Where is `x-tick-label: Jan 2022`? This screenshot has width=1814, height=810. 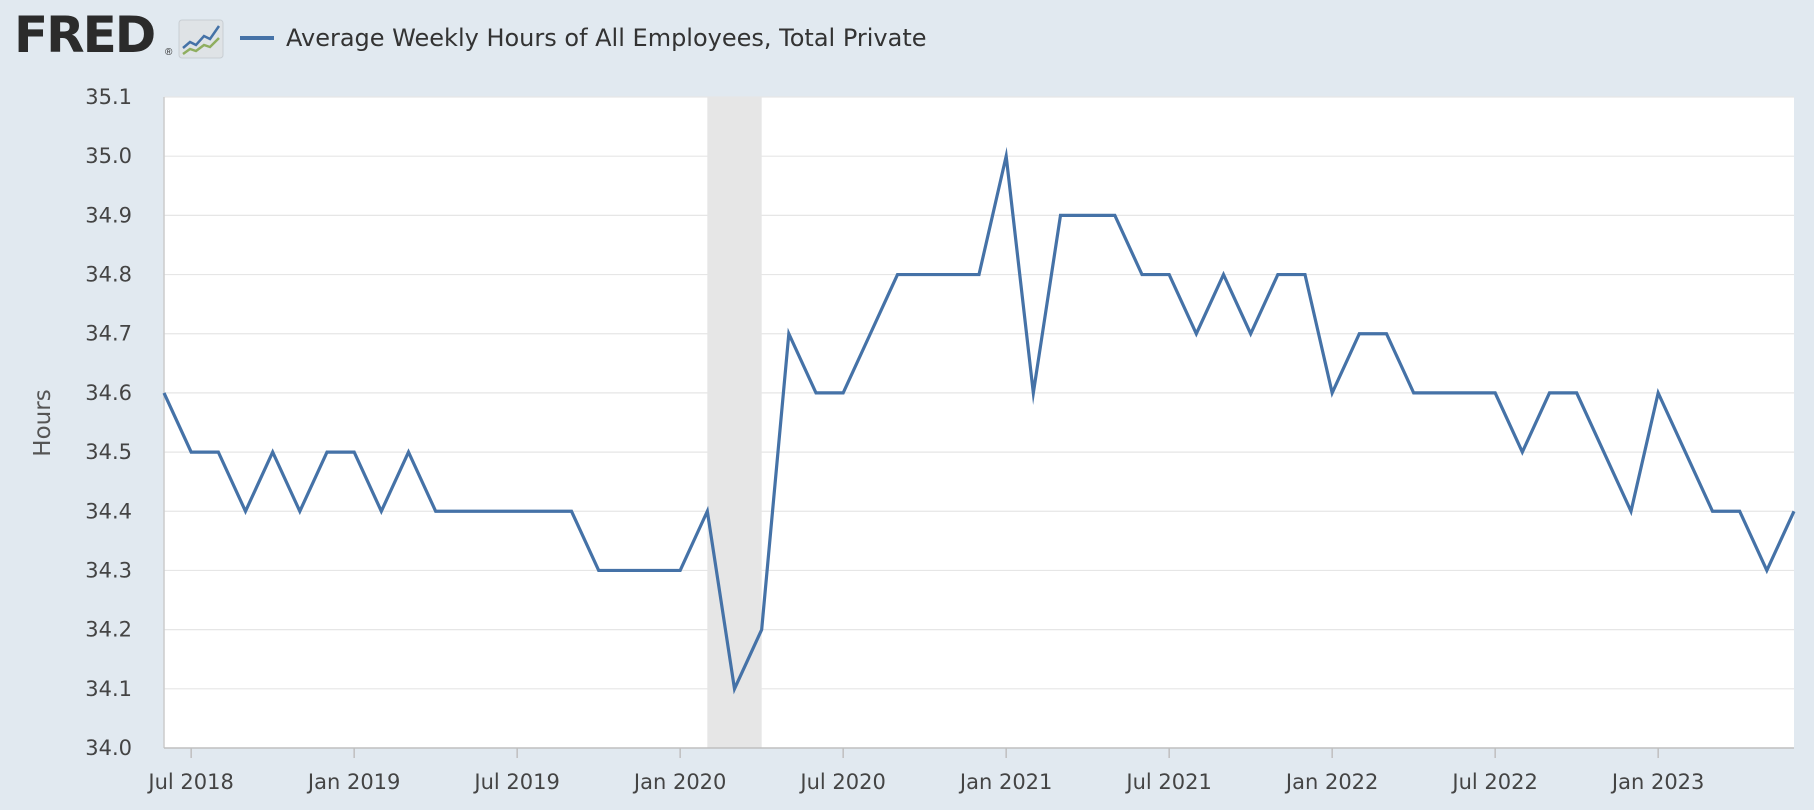
x-tick-label: Jan 2022 is located at coordinates (1331, 782).